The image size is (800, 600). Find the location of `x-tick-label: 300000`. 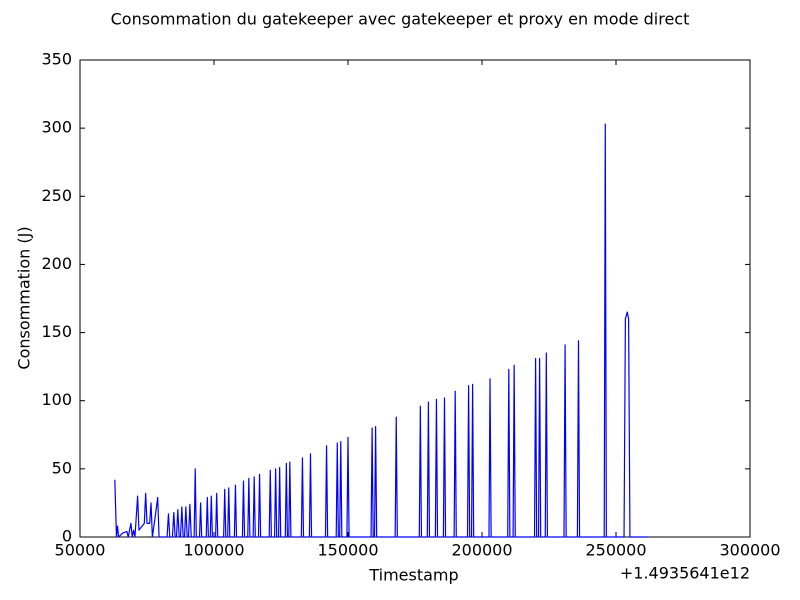

x-tick-label: 300000 is located at coordinates (749, 550).